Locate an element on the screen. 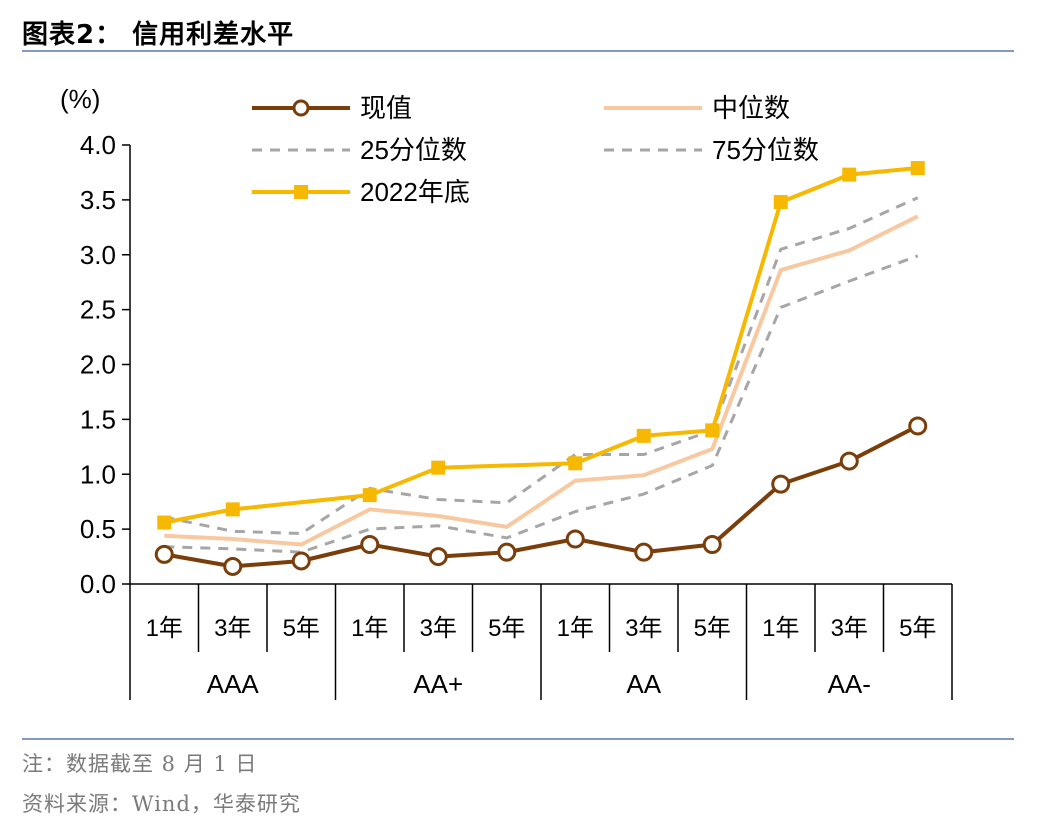  legend-item: 75分位数 is located at coordinates (711, 150).